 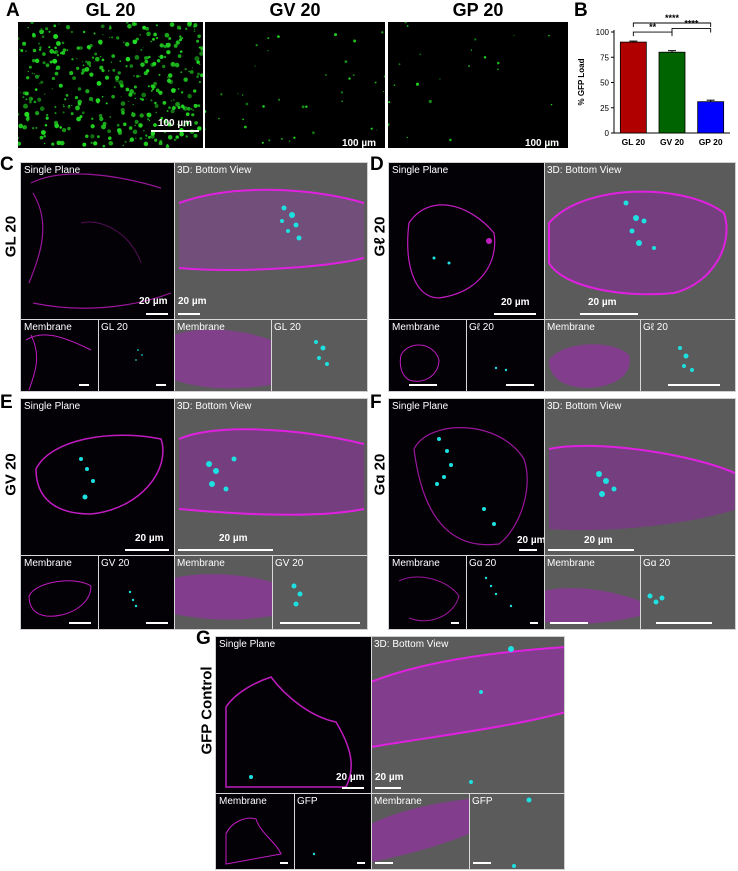 I want to click on panel-letter-d: D, so click(x=377, y=164).